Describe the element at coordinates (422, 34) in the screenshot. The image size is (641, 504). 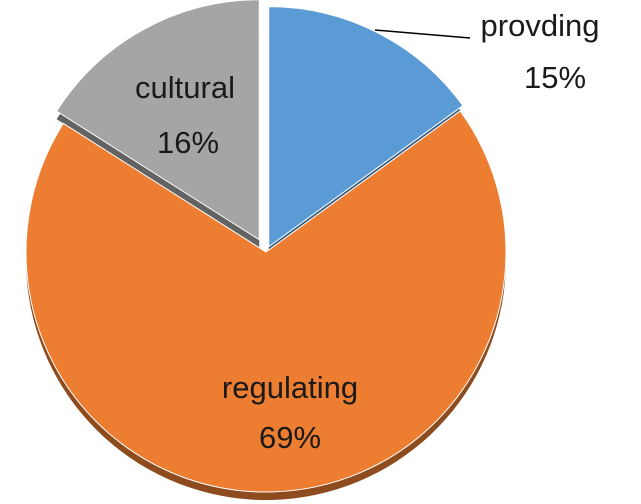
I see `leader-line` at that location.